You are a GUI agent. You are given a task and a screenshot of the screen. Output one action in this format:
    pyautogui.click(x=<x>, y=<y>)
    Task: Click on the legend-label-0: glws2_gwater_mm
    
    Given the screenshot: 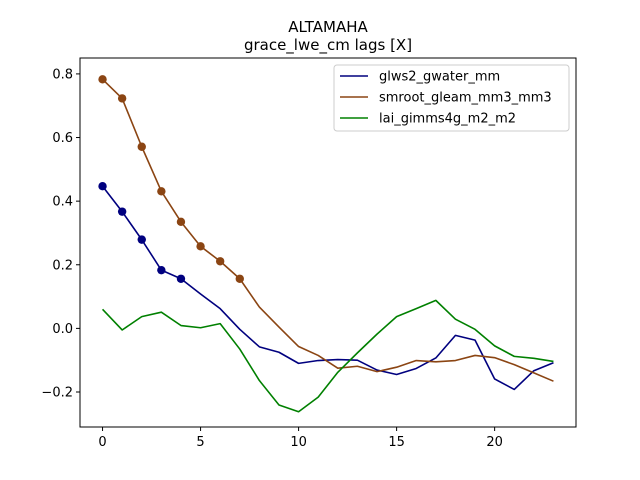 What is the action you would take?
    pyautogui.click(x=439, y=77)
    